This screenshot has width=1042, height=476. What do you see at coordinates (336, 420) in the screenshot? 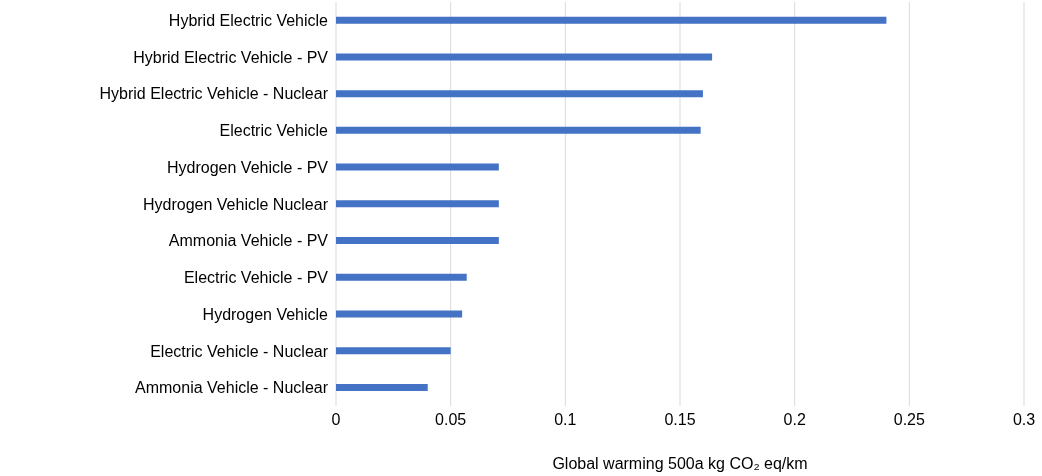
I see `x-tick-label: 0` at bounding box center [336, 420].